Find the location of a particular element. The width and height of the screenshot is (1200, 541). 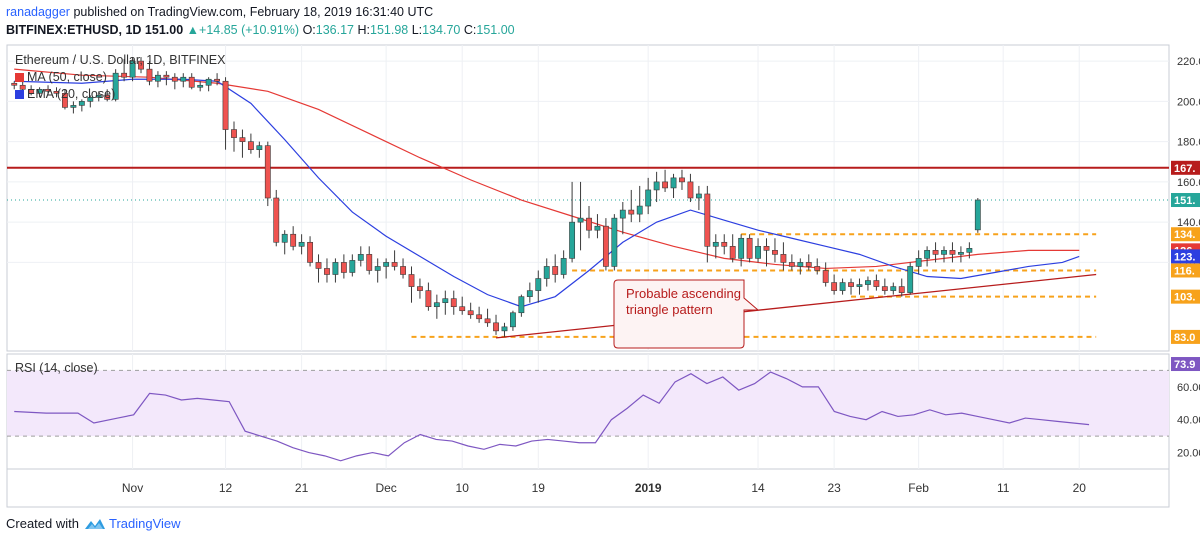

rsi-tick-label: 40.00 is located at coordinates (1188, 421).